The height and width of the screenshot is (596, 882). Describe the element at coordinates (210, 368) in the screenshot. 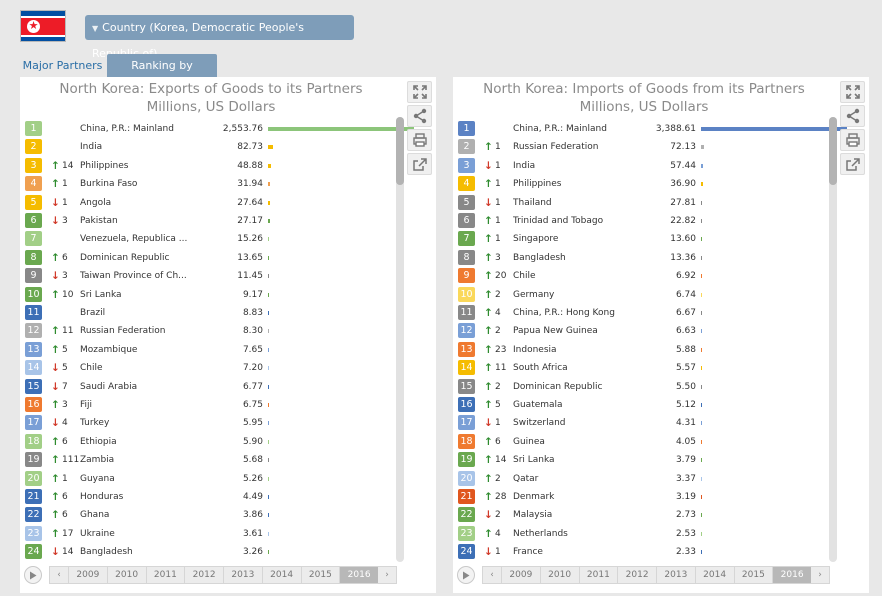

I see `partner-row: 14 ↓ 5 Chile 7.20` at that location.